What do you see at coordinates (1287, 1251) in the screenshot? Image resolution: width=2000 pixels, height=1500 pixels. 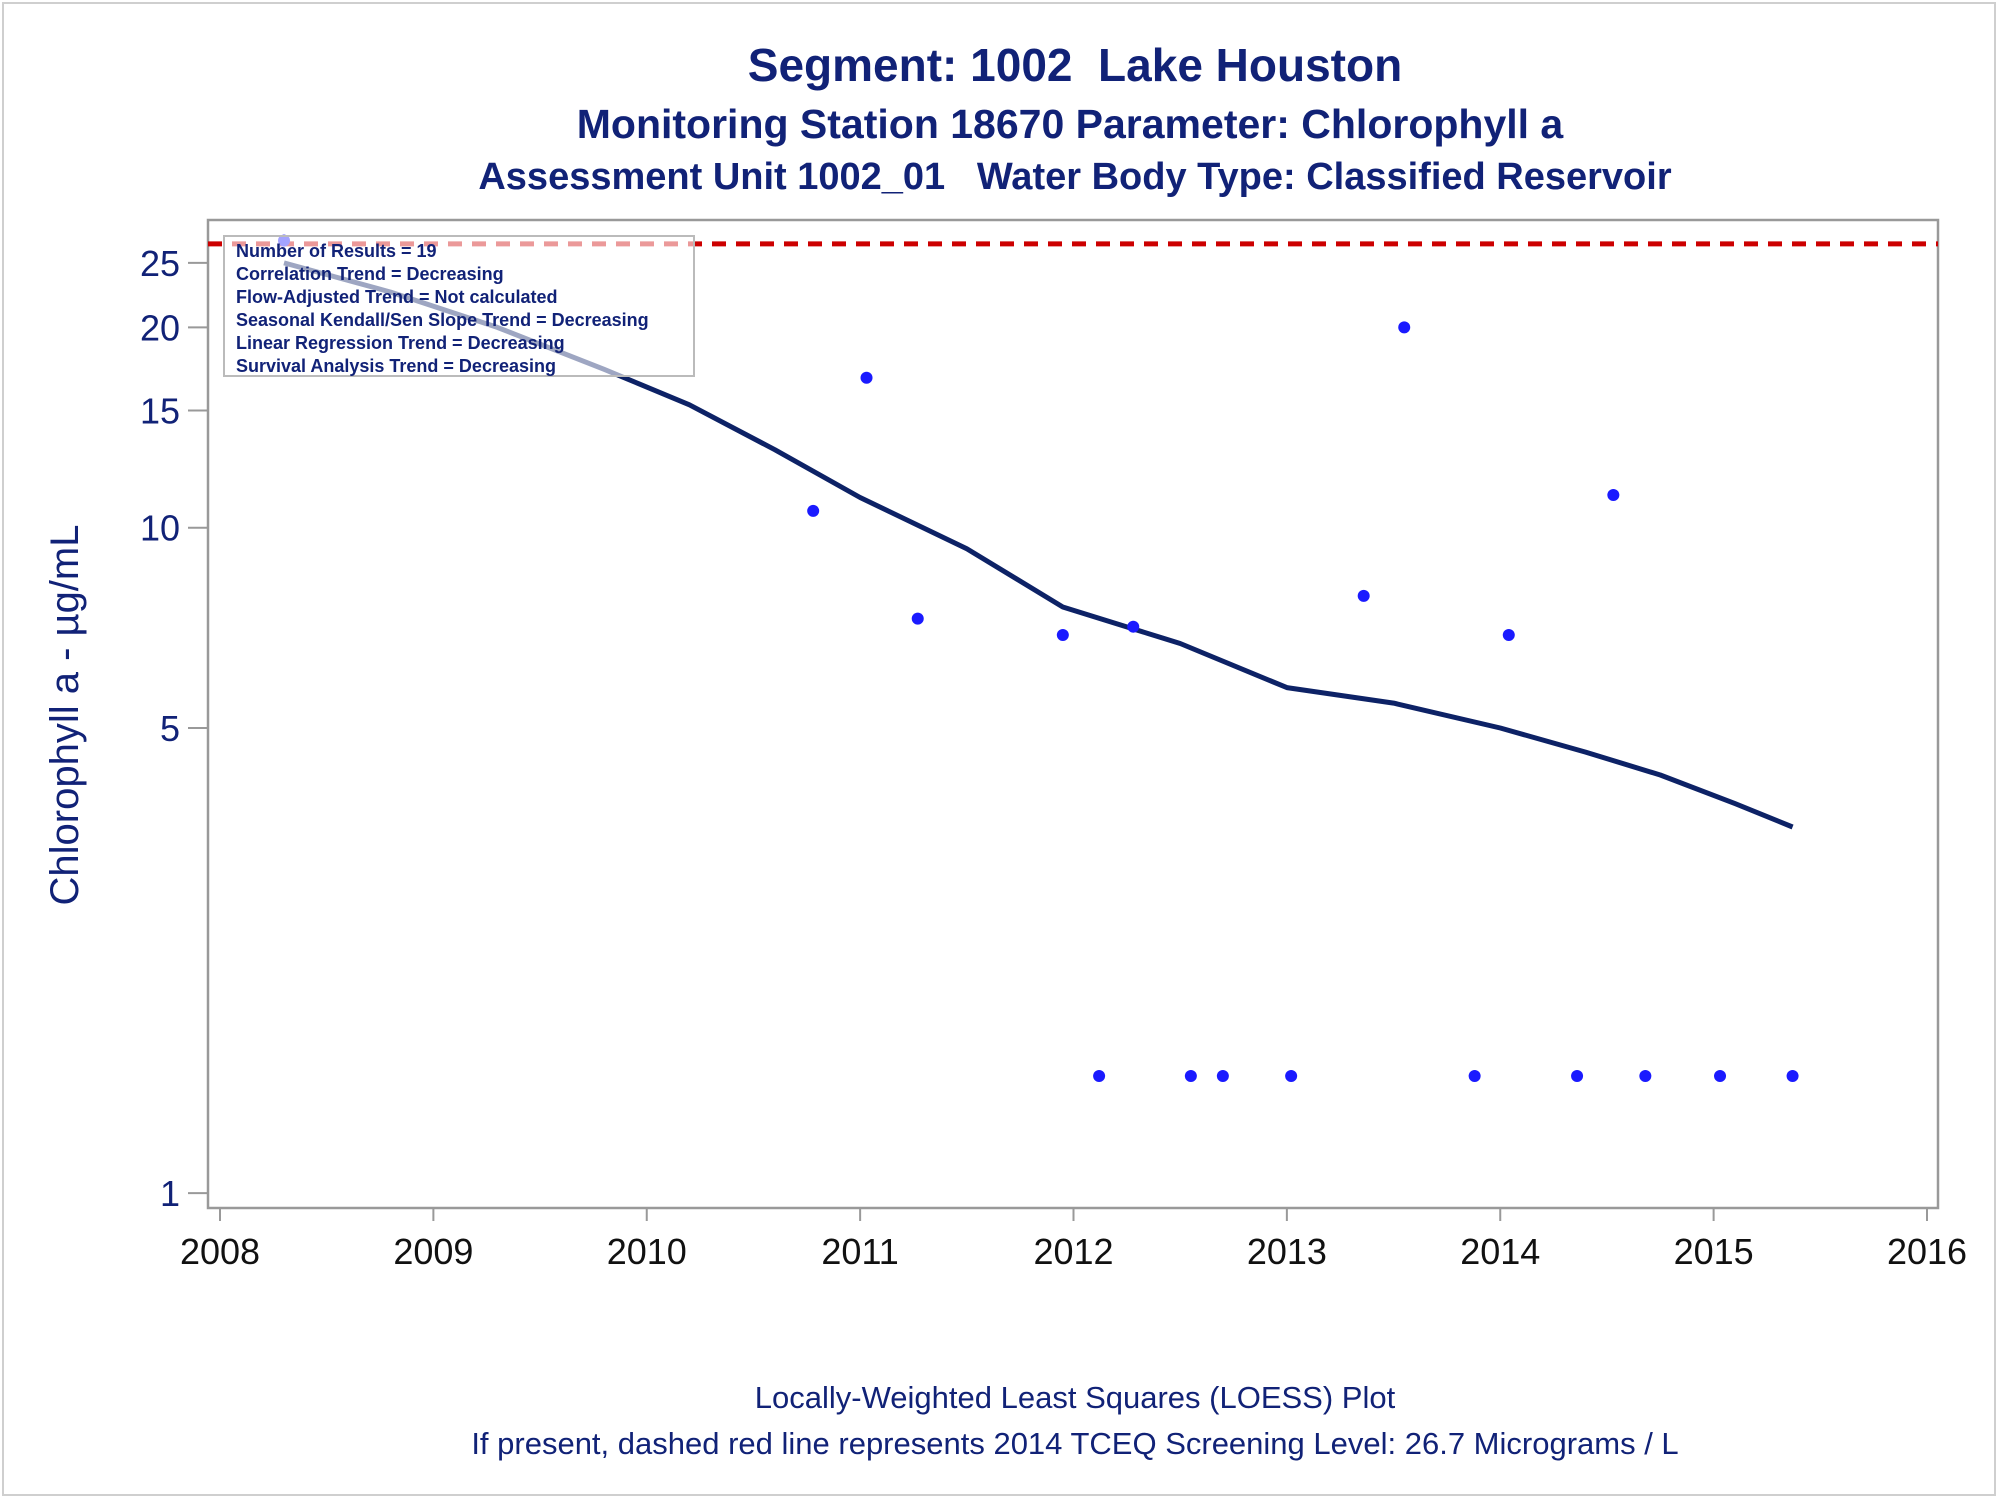 I see `x-tick-label-2013: 2013` at bounding box center [1287, 1251].